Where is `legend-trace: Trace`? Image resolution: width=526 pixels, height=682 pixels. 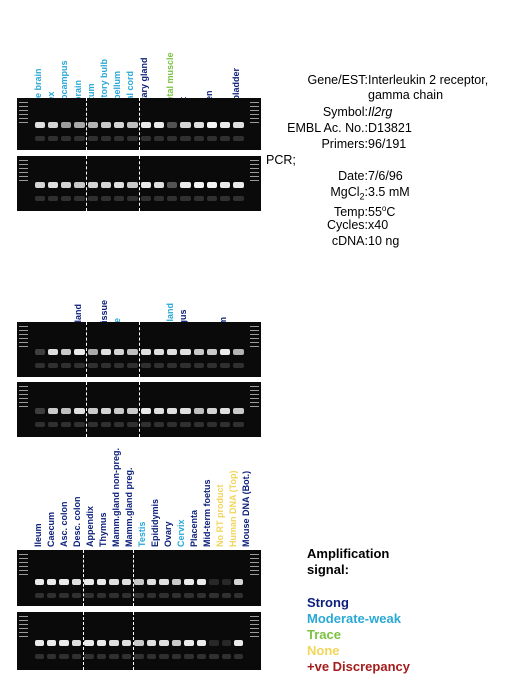
legend-trace: Trace is located at coordinates (324, 634).